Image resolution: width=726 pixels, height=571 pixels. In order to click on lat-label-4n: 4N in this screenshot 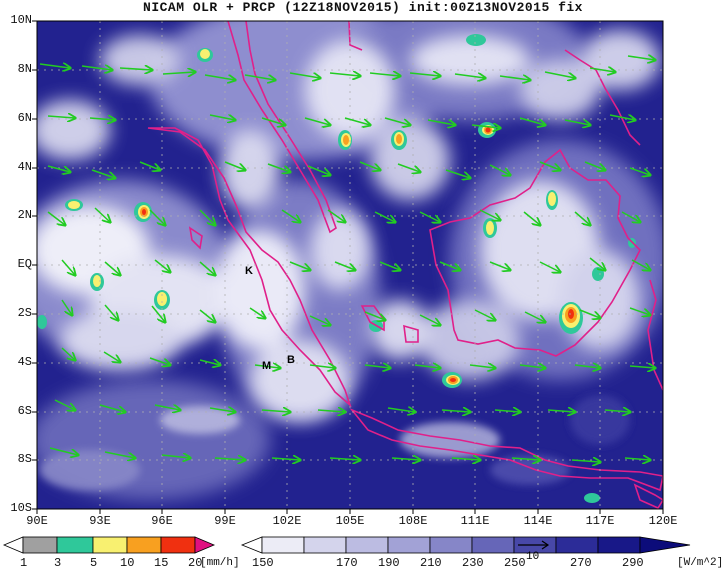, I will do `click(24, 167)`.